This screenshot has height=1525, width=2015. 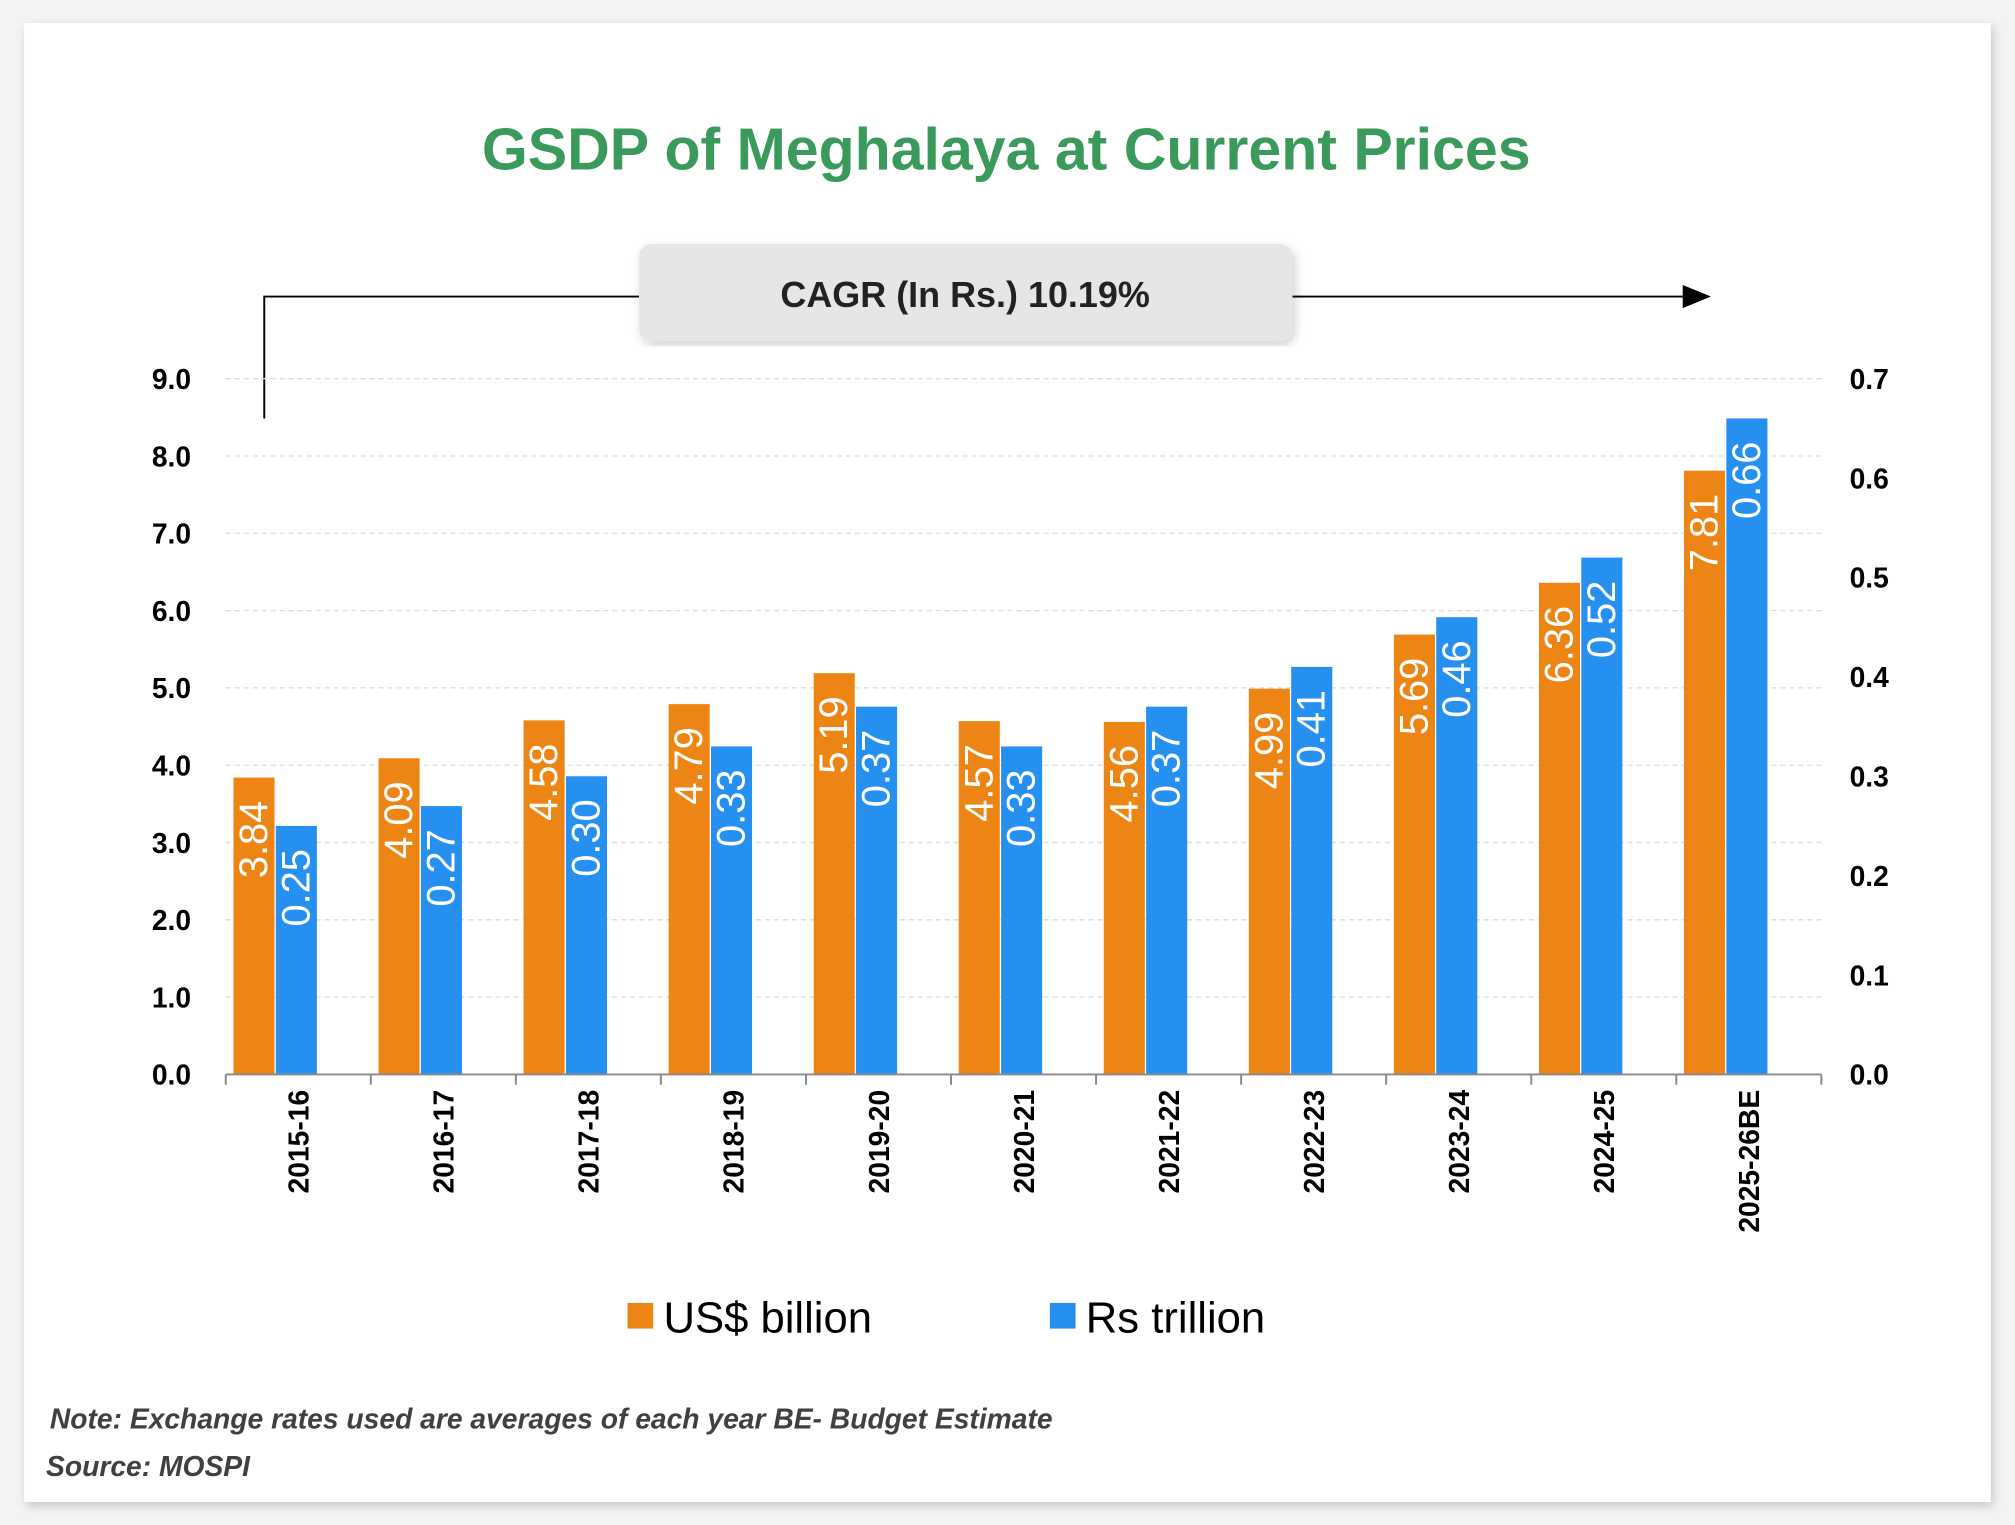 I want to click on right-tick-label: 0.5, so click(x=1869, y=578).